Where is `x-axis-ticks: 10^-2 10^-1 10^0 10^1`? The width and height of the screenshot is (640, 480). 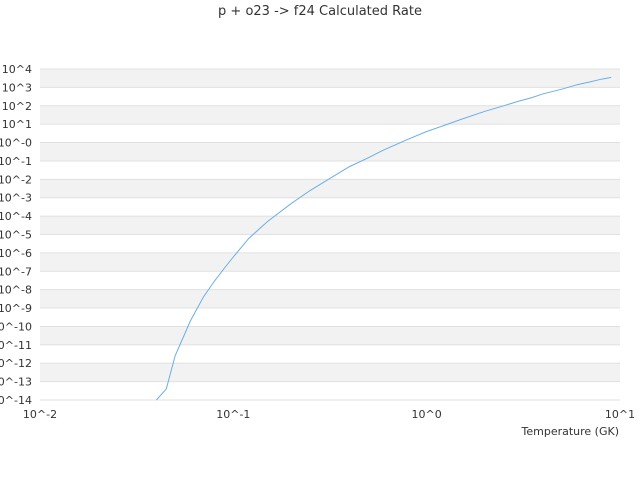 x-axis-ticks: 10^-2 10^-1 10^0 10^1 is located at coordinates (329, 414).